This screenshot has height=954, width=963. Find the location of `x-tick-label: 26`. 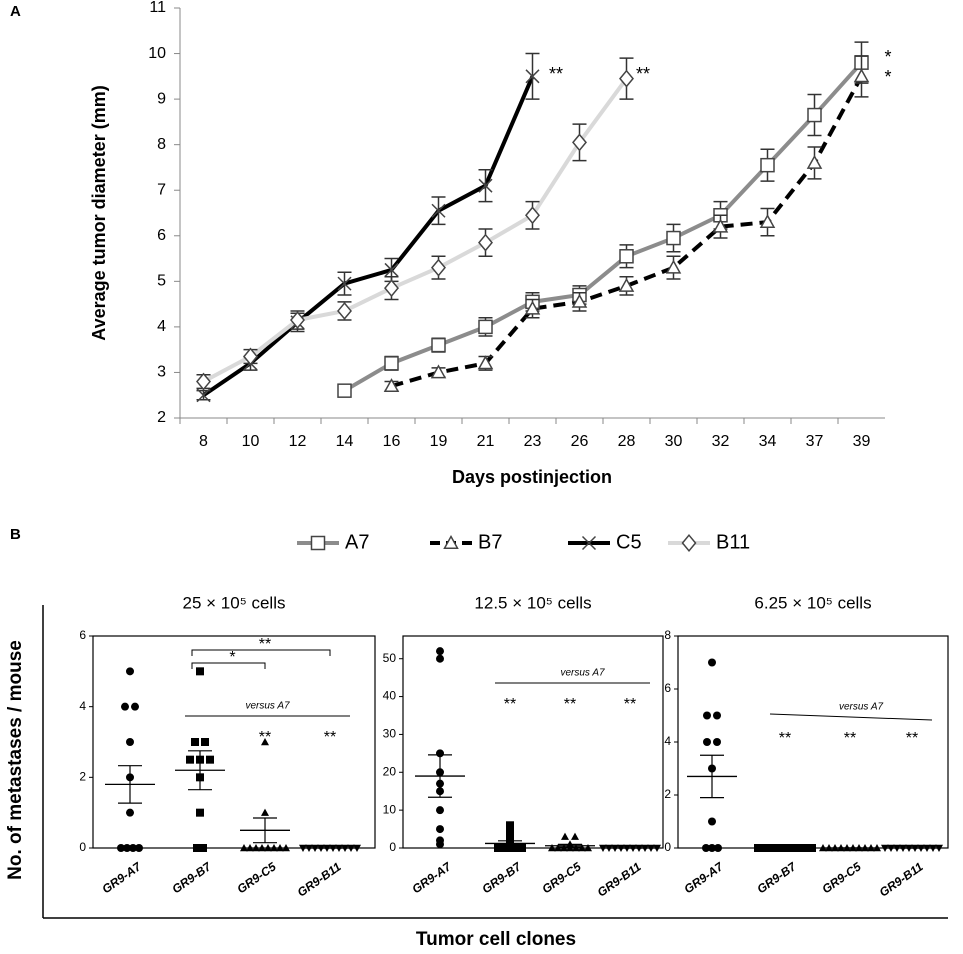

x-tick-label: 26 is located at coordinates (580, 441).